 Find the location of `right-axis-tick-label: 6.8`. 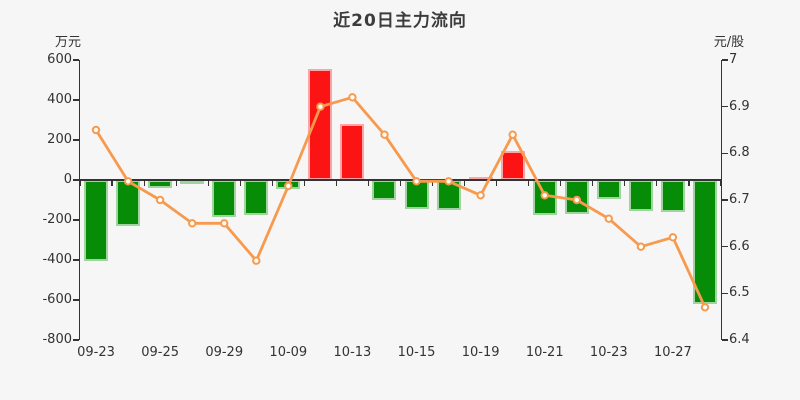

right-axis-tick-label: 6.8 is located at coordinates (739, 153).